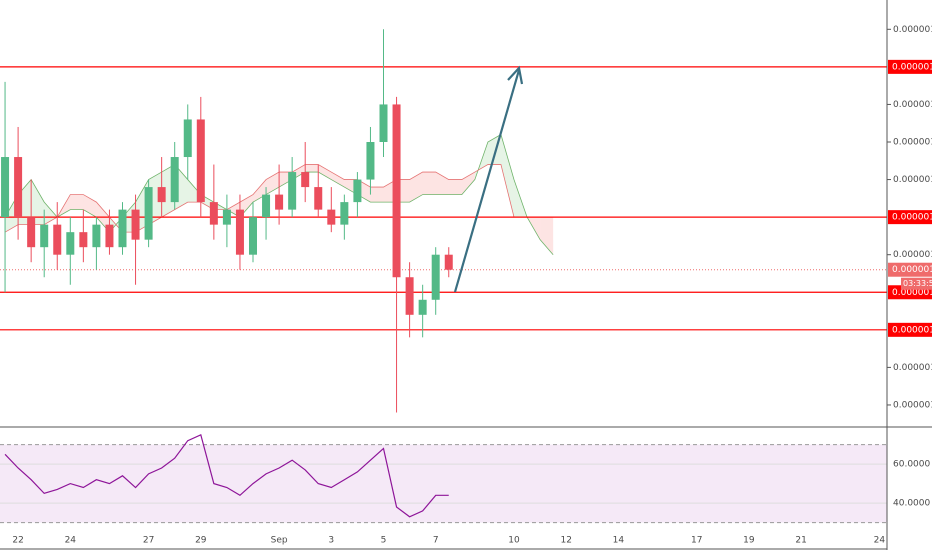  I want to click on rsi-band, so click(443, 483).